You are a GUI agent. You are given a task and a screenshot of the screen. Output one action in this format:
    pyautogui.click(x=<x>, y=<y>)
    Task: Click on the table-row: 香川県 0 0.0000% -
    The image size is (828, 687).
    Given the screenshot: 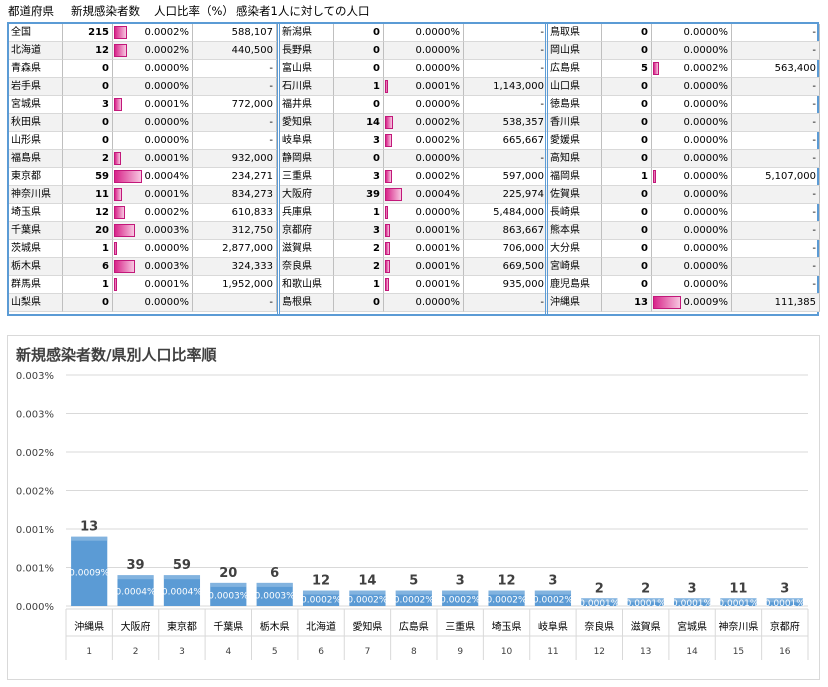 What is the action you would take?
    pyautogui.click(x=684, y=123)
    